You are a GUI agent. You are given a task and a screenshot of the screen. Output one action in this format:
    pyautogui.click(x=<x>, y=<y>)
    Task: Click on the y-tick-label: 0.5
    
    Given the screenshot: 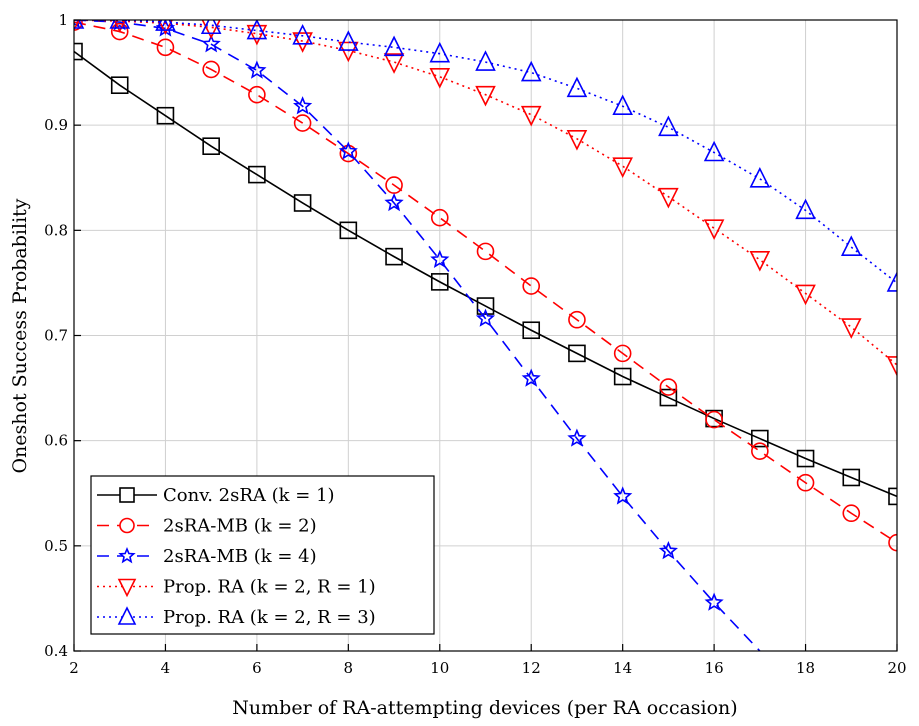 What is the action you would take?
    pyautogui.click(x=56, y=546)
    